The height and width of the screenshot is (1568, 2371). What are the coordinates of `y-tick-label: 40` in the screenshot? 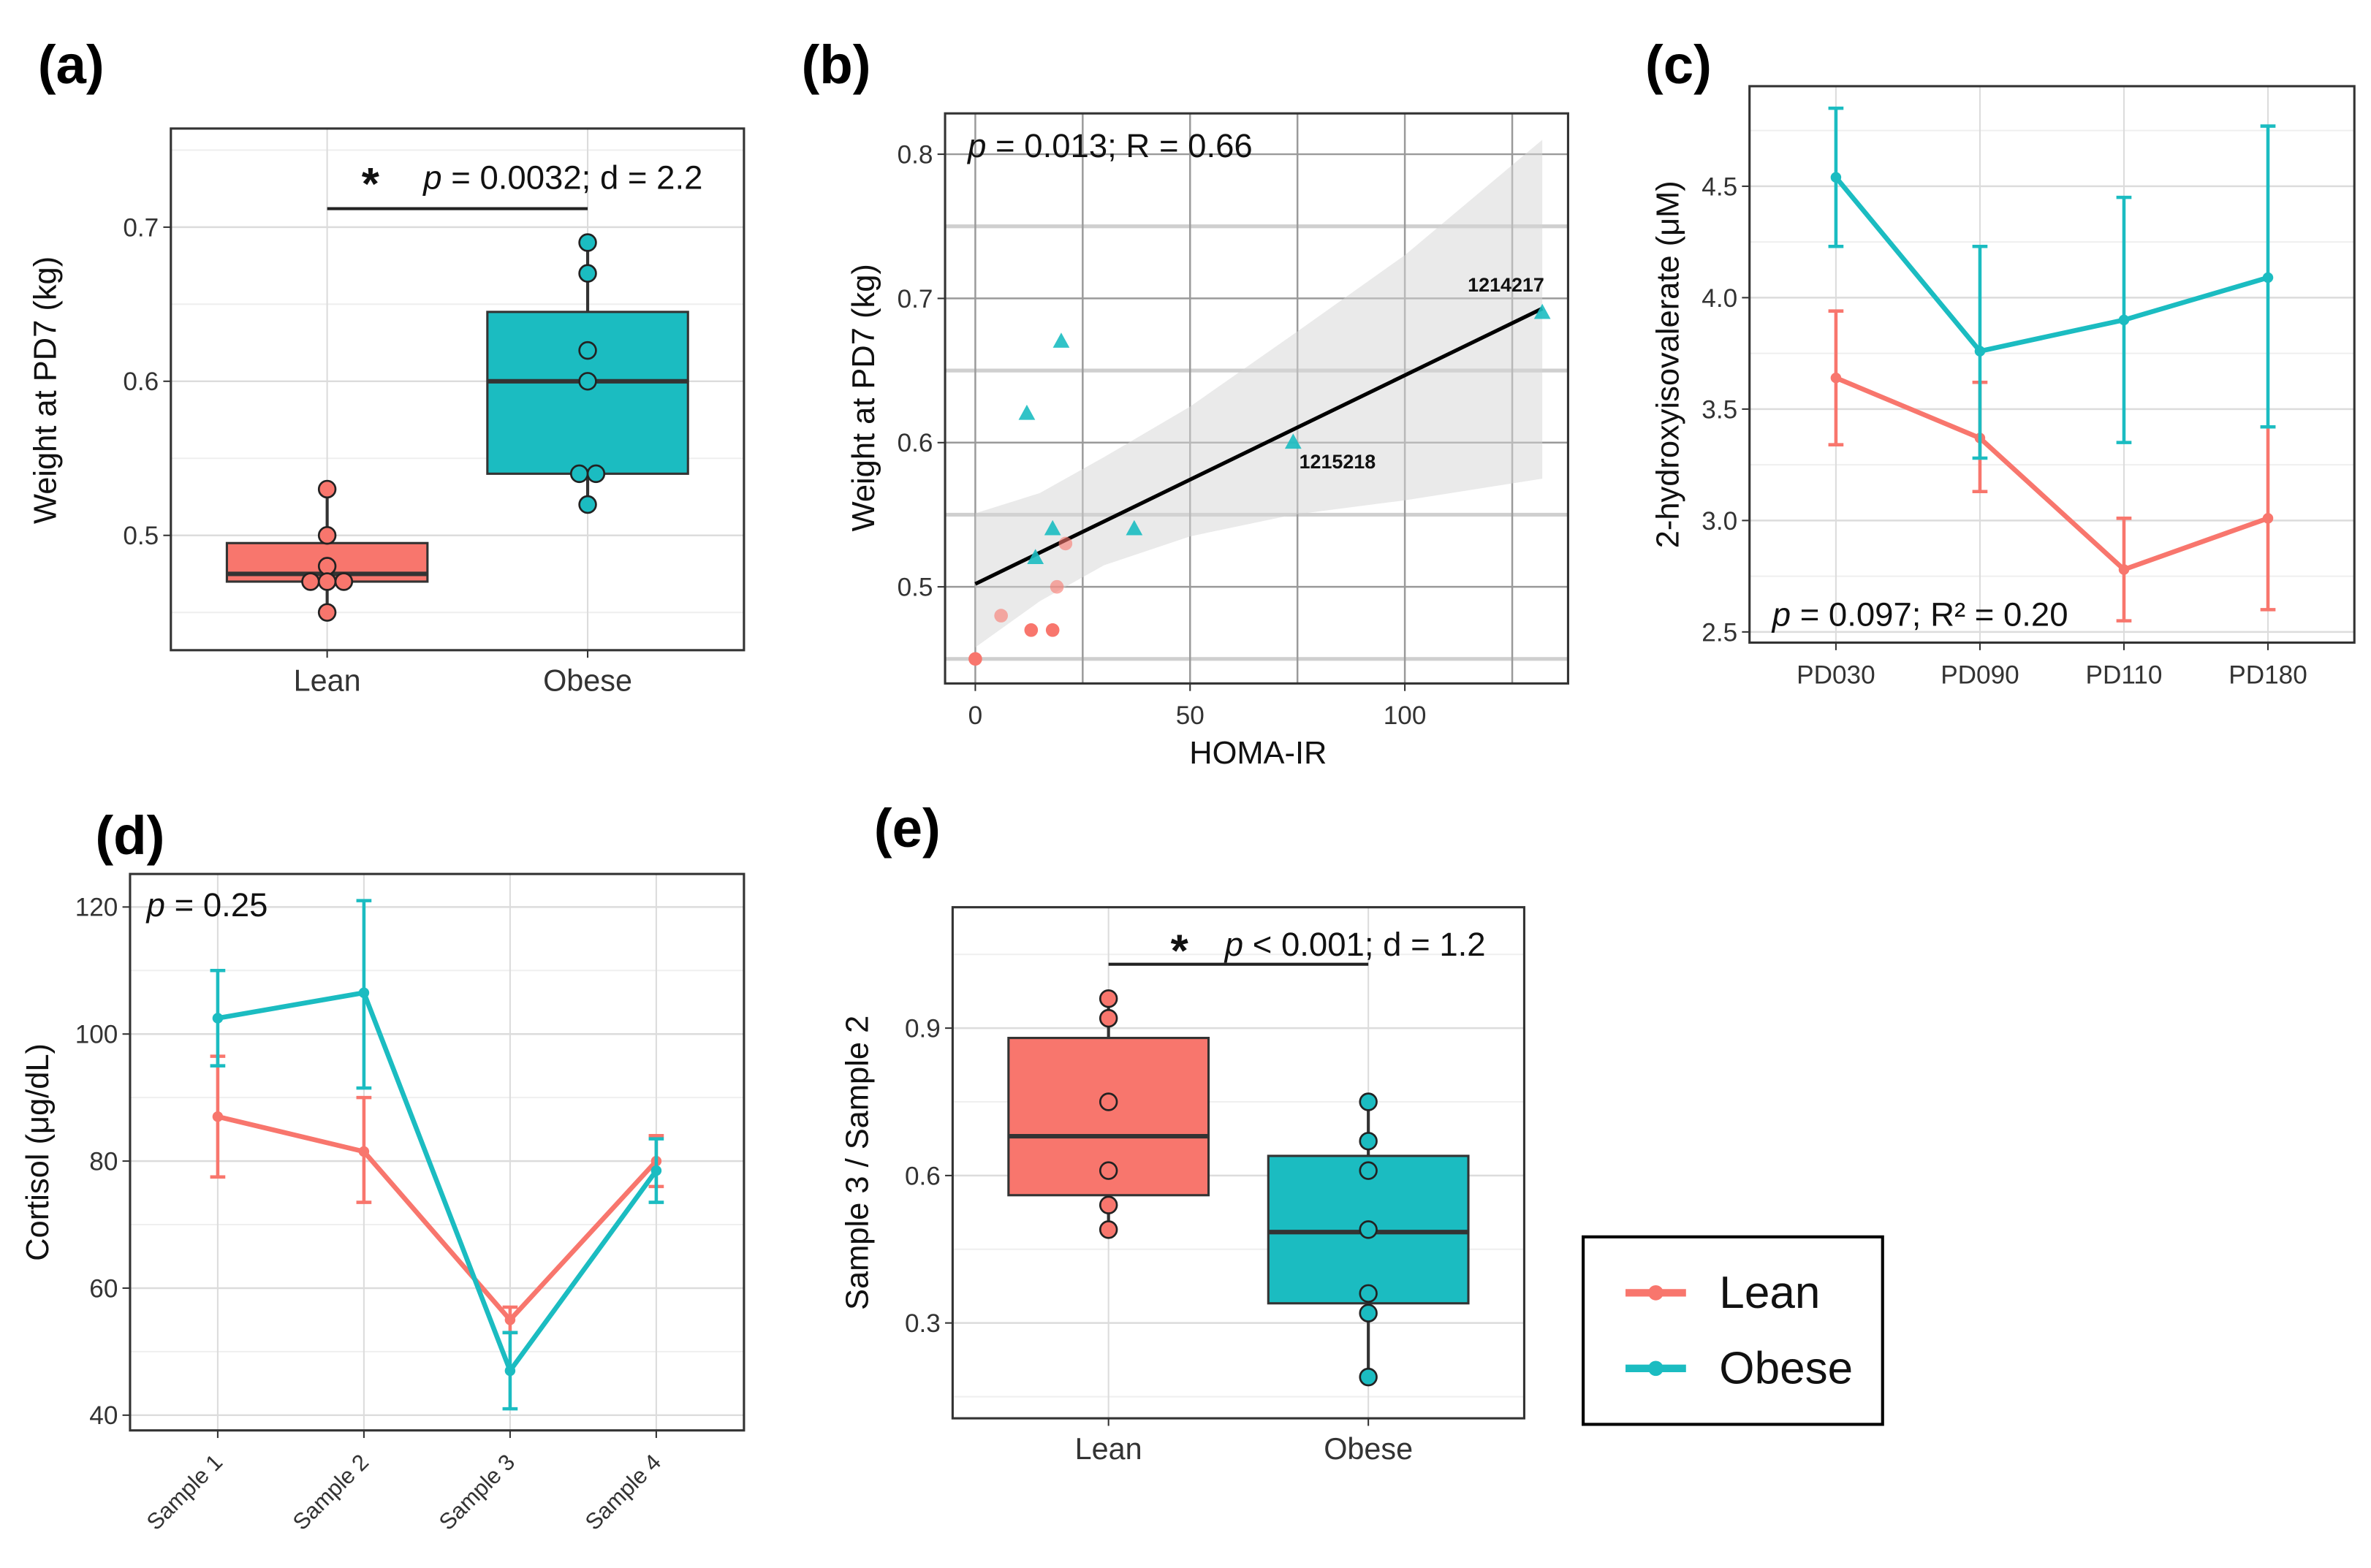 It's located at (103, 1415).